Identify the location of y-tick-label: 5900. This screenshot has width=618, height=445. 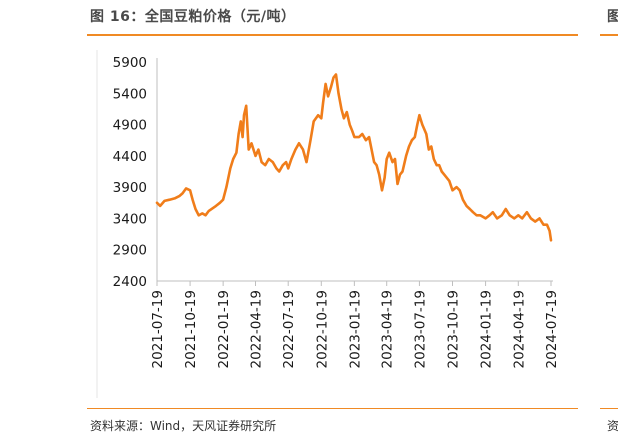
(130, 63).